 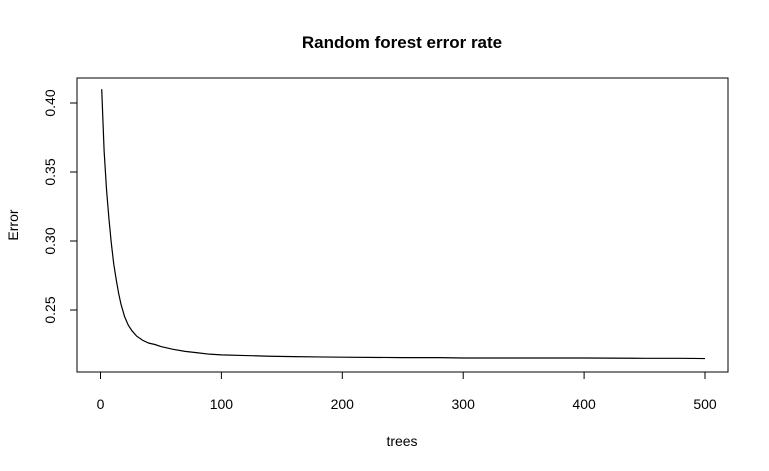 I want to click on x-tick-label: 100, so click(x=222, y=404).